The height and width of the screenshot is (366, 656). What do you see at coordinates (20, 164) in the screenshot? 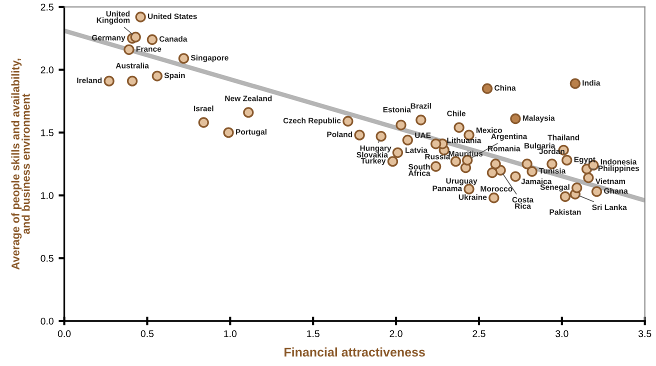
I see `y-axis-title: Average of people skills and availability, and business environment` at bounding box center [20, 164].